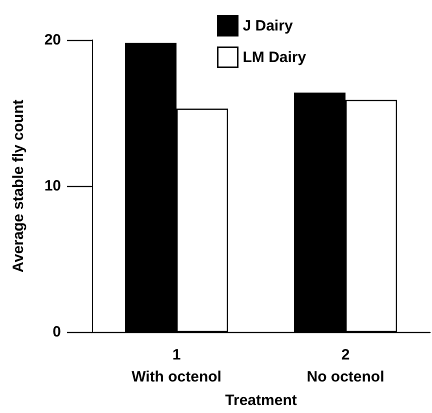  I want to click on x-tick-label: 2 No octenol, so click(345, 366).